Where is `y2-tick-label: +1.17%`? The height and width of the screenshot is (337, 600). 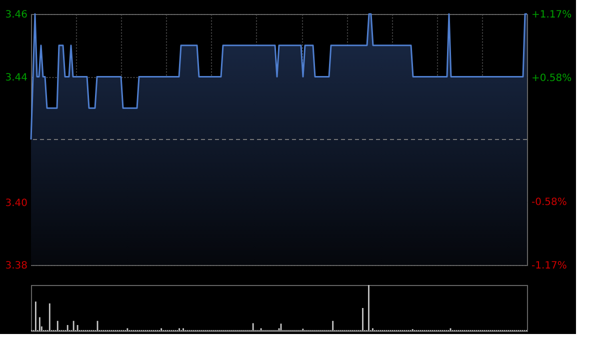 y2-tick-label: +1.17% is located at coordinates (552, 15).